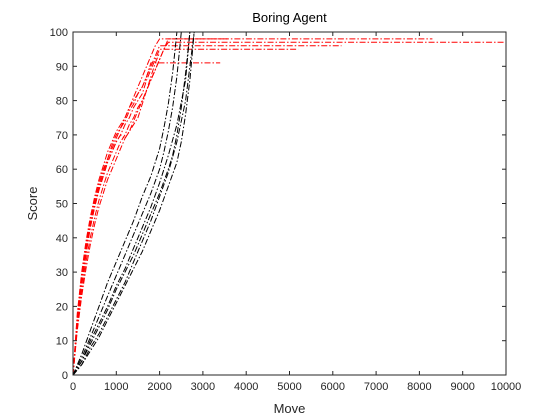  What do you see at coordinates (62, 67) in the screenshot?
I see `y-tick-label: 90` at bounding box center [62, 67].